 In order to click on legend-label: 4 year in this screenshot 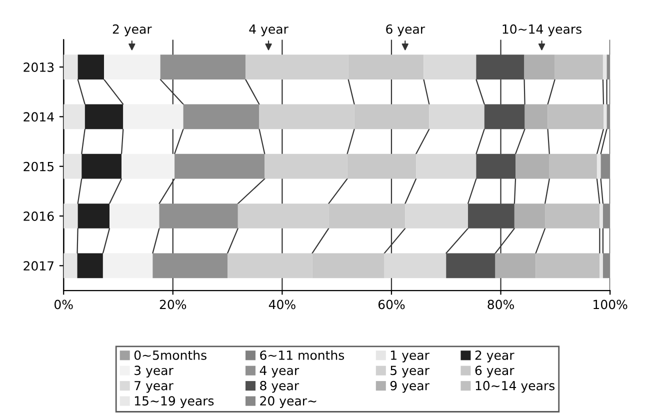, I will do `click(280, 372)`.